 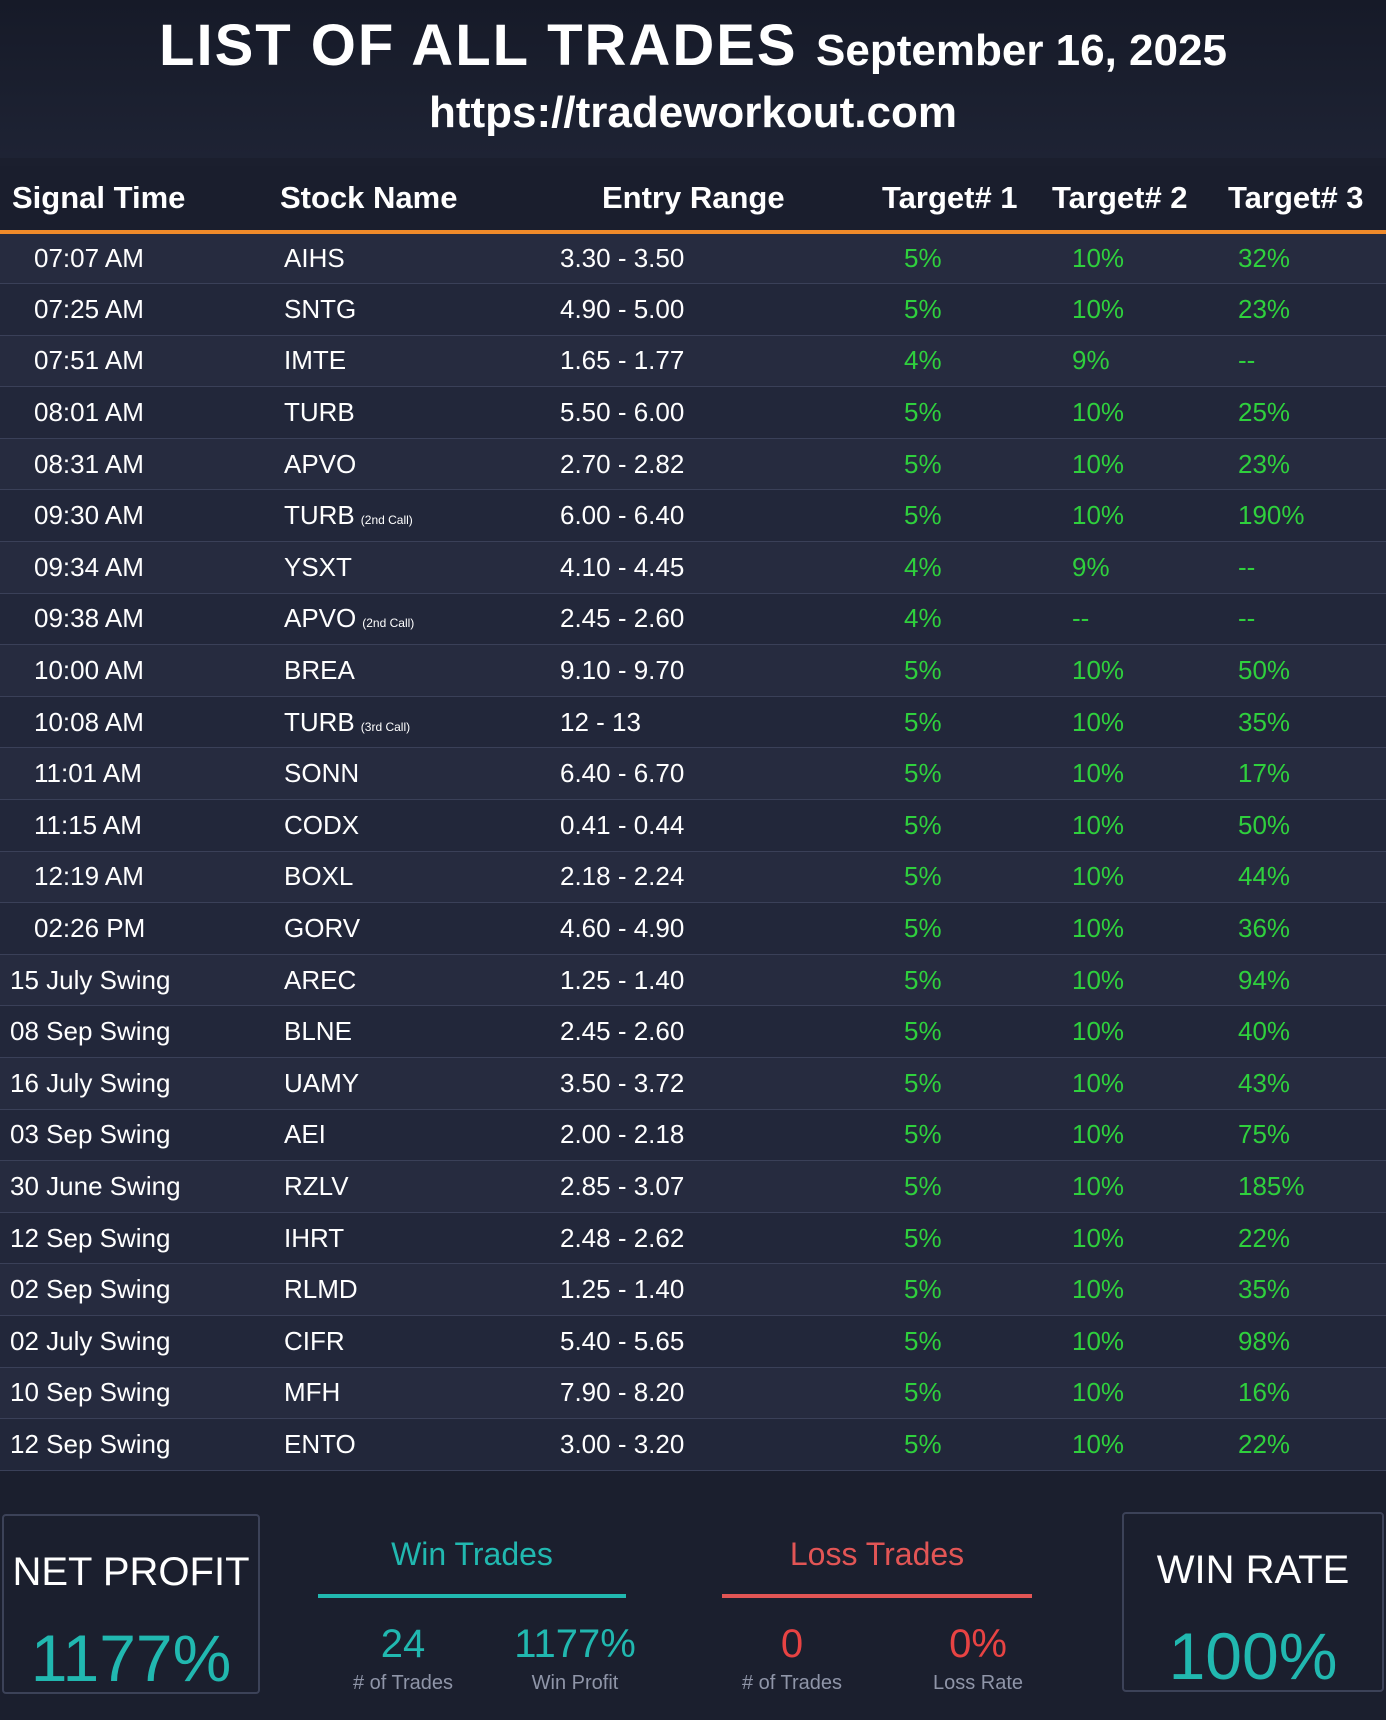 What do you see at coordinates (375, 1135) in the screenshot?
I see `cell-stock-name: AEI` at bounding box center [375, 1135].